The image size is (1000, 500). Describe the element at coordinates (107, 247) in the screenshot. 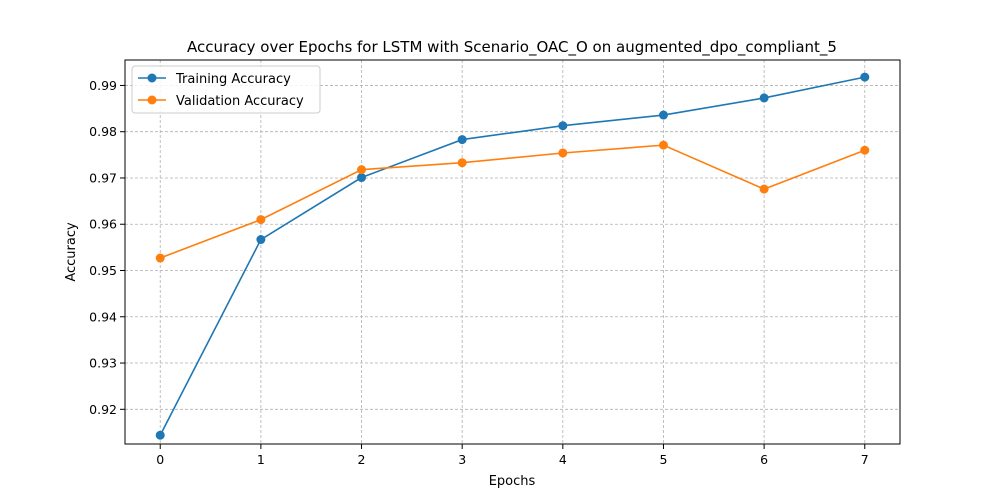

I see `y-axis: 0.92 0.93 0.94 0.95 0.96 0.97 0.98 0.99` at that location.